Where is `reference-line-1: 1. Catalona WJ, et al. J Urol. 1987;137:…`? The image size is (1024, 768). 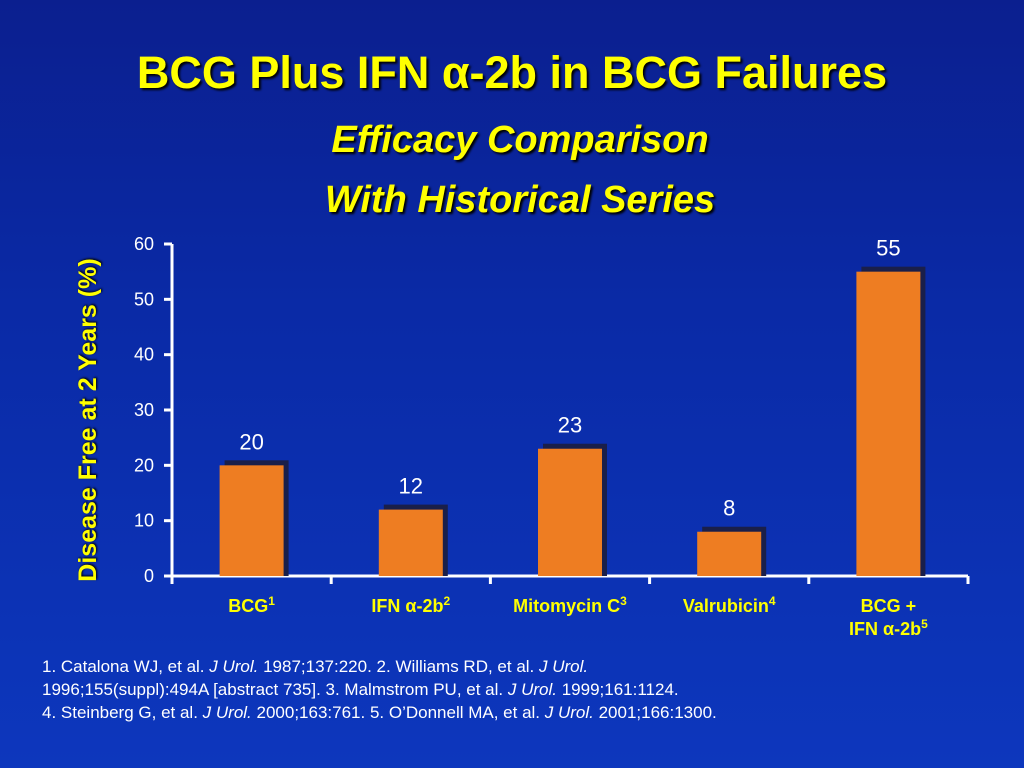 reference-line-1: 1. Catalona WJ, et al. J Urol. 1987;137:… is located at coordinates (522, 666).